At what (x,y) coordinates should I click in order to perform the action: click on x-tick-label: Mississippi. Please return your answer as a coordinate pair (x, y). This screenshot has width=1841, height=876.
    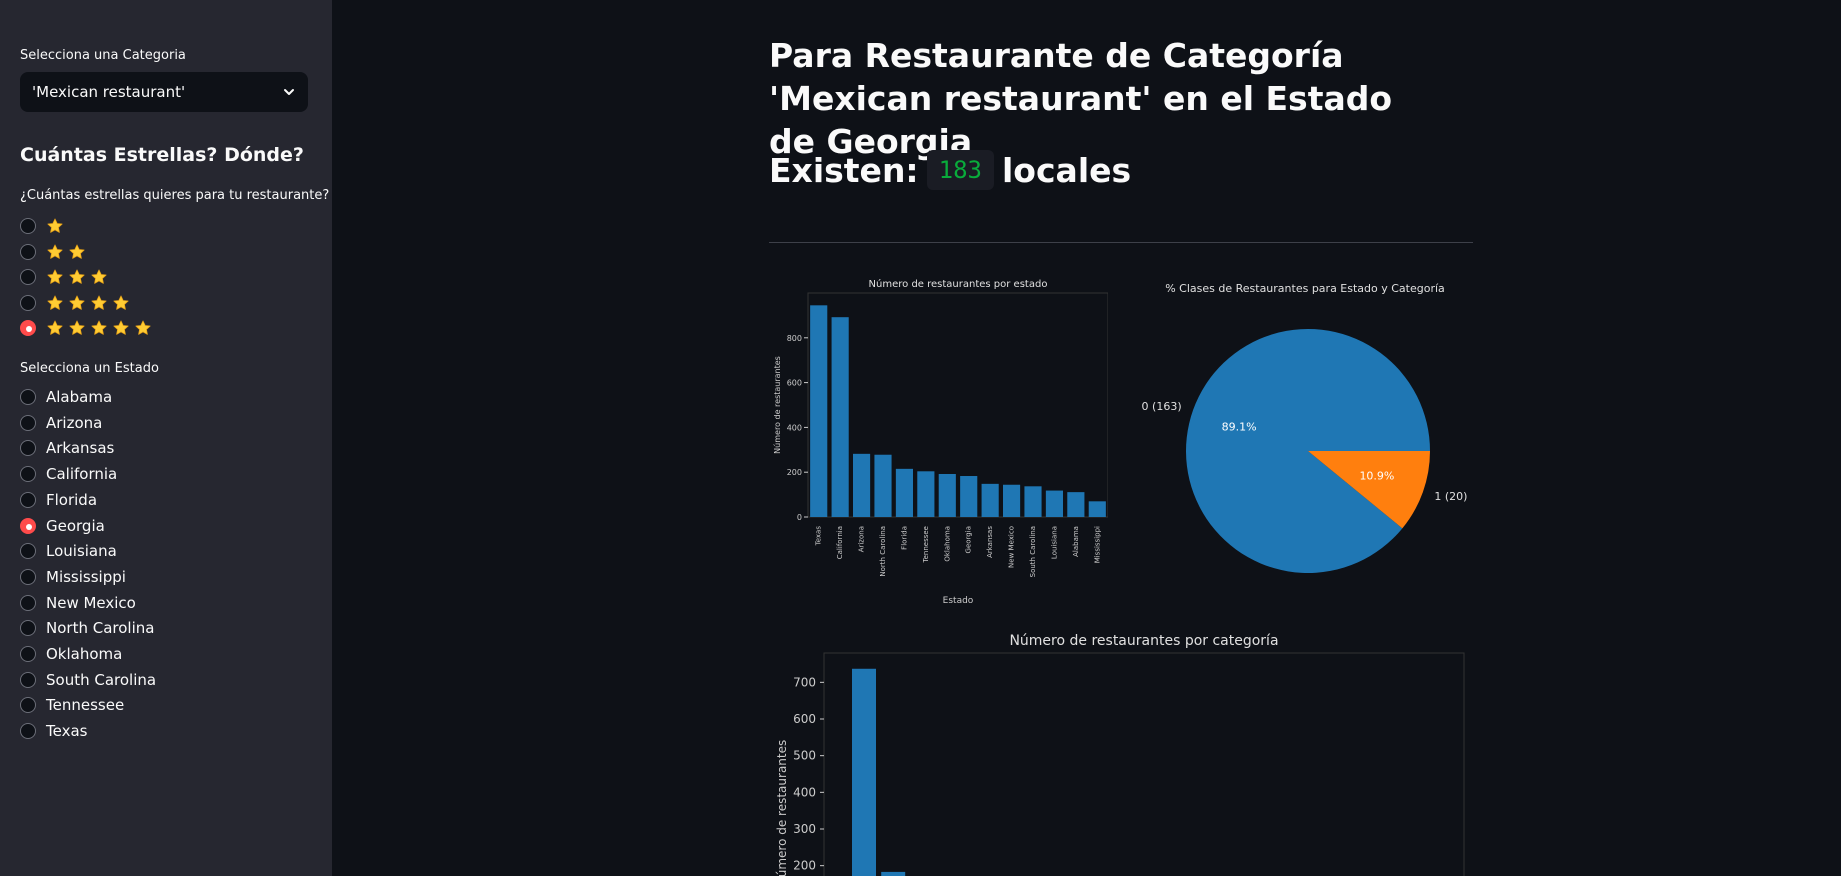
    Looking at the image, I should click on (1097, 544).